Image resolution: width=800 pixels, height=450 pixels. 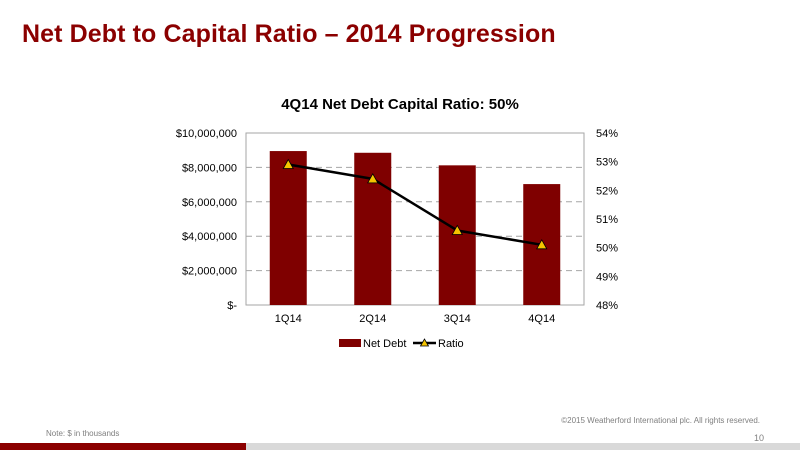 What do you see at coordinates (206, 134) in the screenshot?
I see `y-left-tick-label: $10,000,000` at bounding box center [206, 134].